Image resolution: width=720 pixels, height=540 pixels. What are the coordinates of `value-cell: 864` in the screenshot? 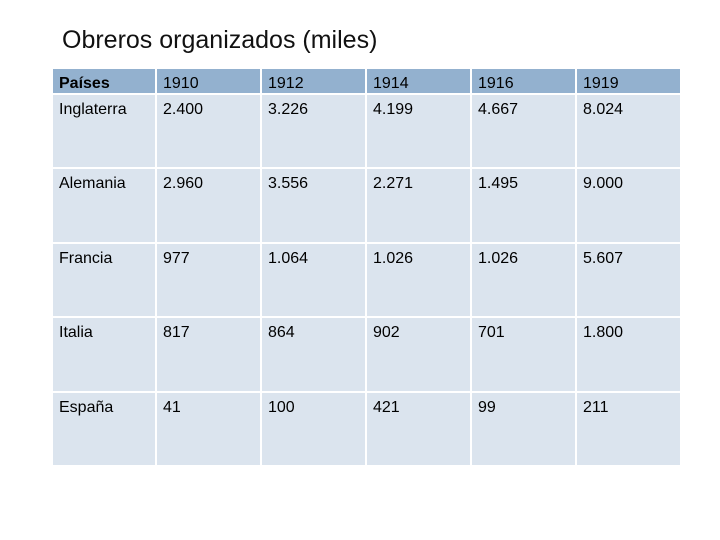 It's located at (313, 354).